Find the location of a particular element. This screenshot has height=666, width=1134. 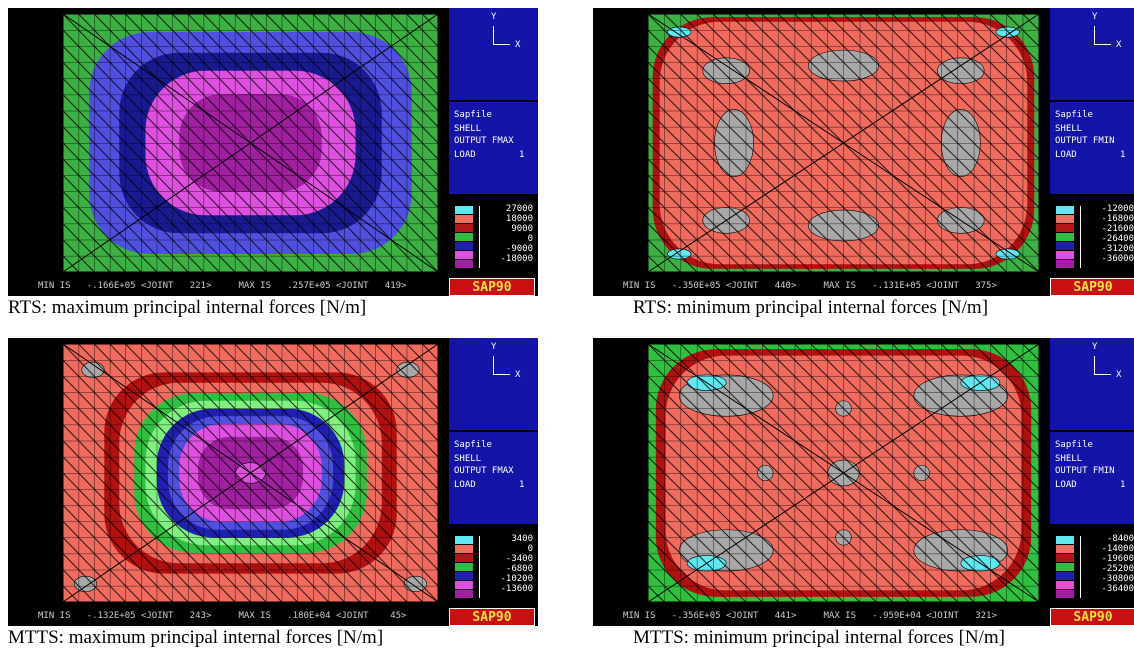

legend-value: -36400 is located at coordinates (1117, 589).